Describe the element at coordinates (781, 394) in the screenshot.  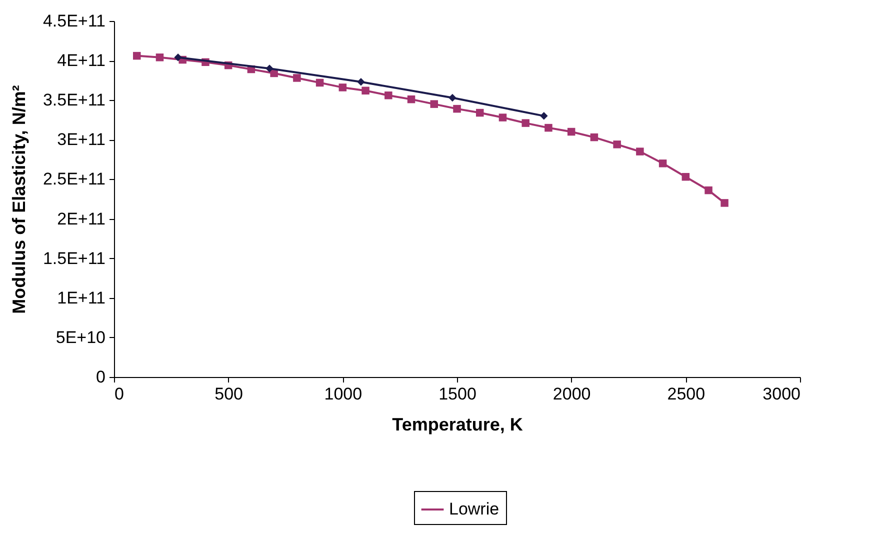
I see `x-tick-label: 3000` at that location.